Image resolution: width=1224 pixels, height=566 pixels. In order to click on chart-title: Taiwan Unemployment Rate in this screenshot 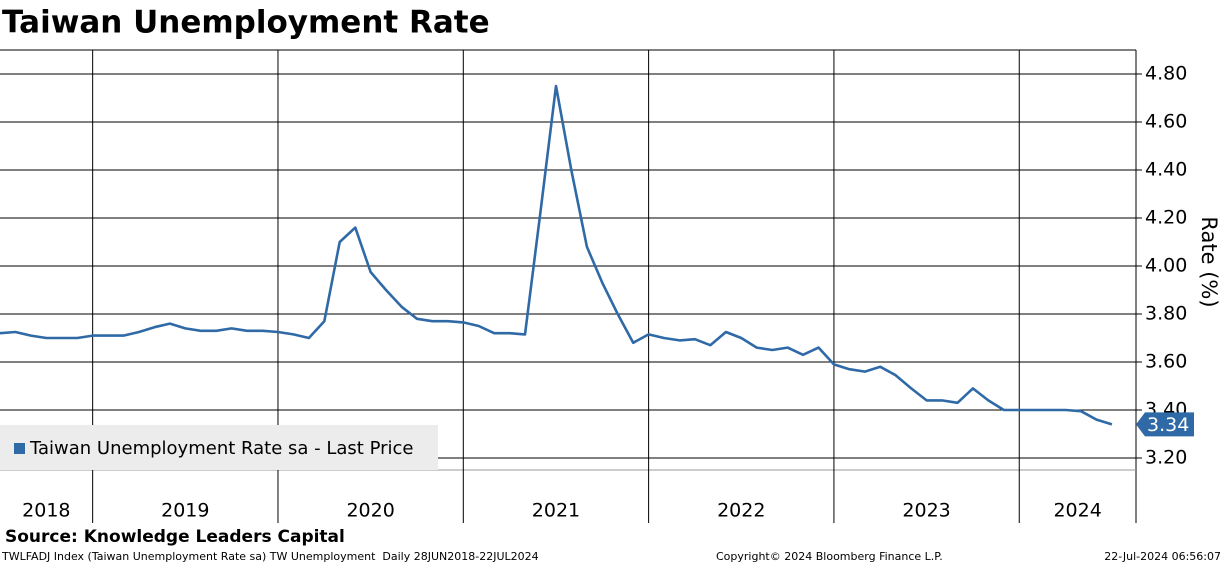, I will do `click(246, 23)`.